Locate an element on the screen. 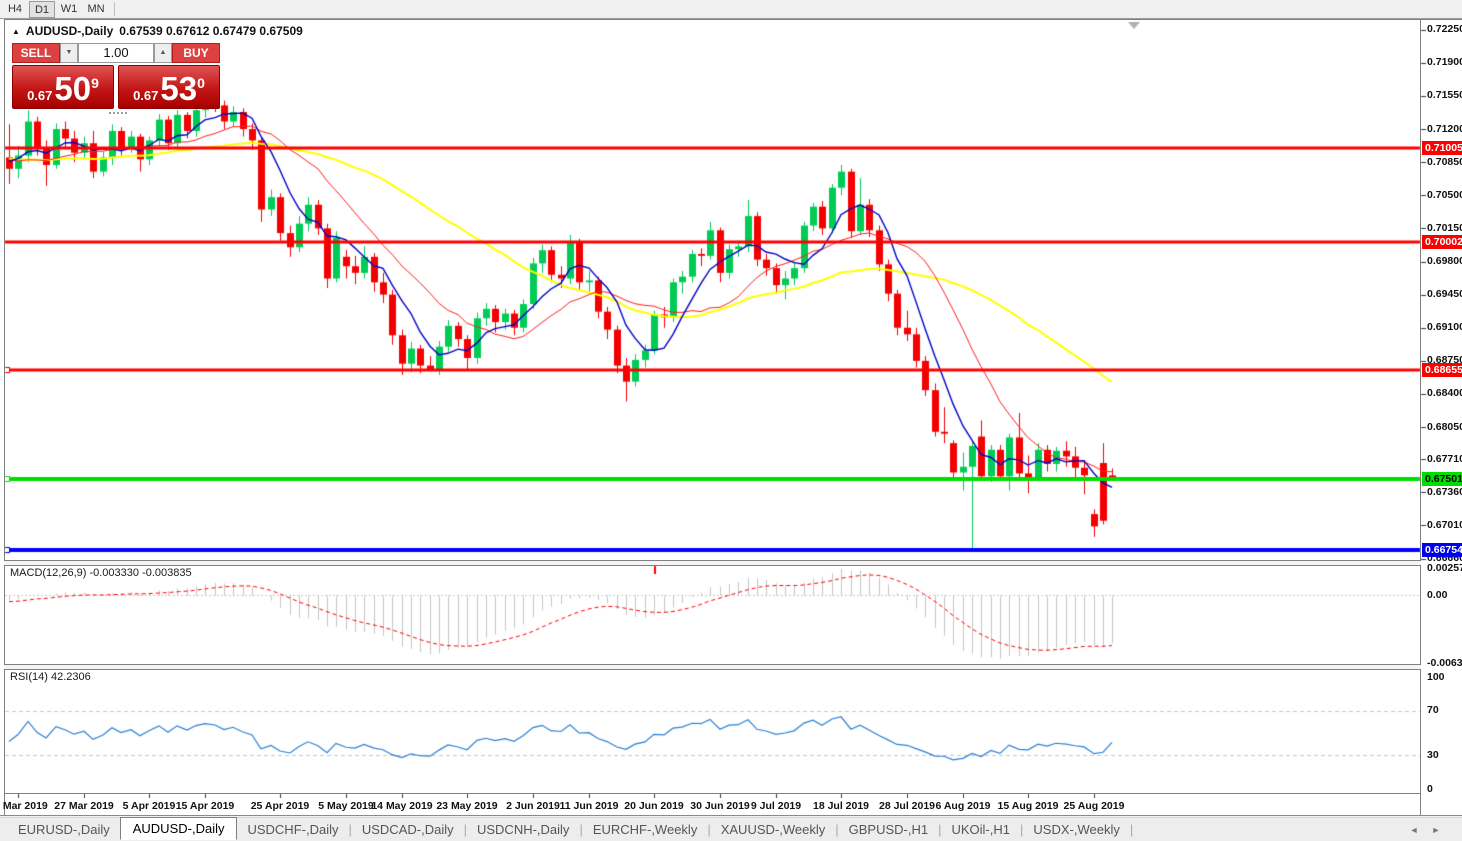  trade-panel-grip is located at coordinates (118, 113).